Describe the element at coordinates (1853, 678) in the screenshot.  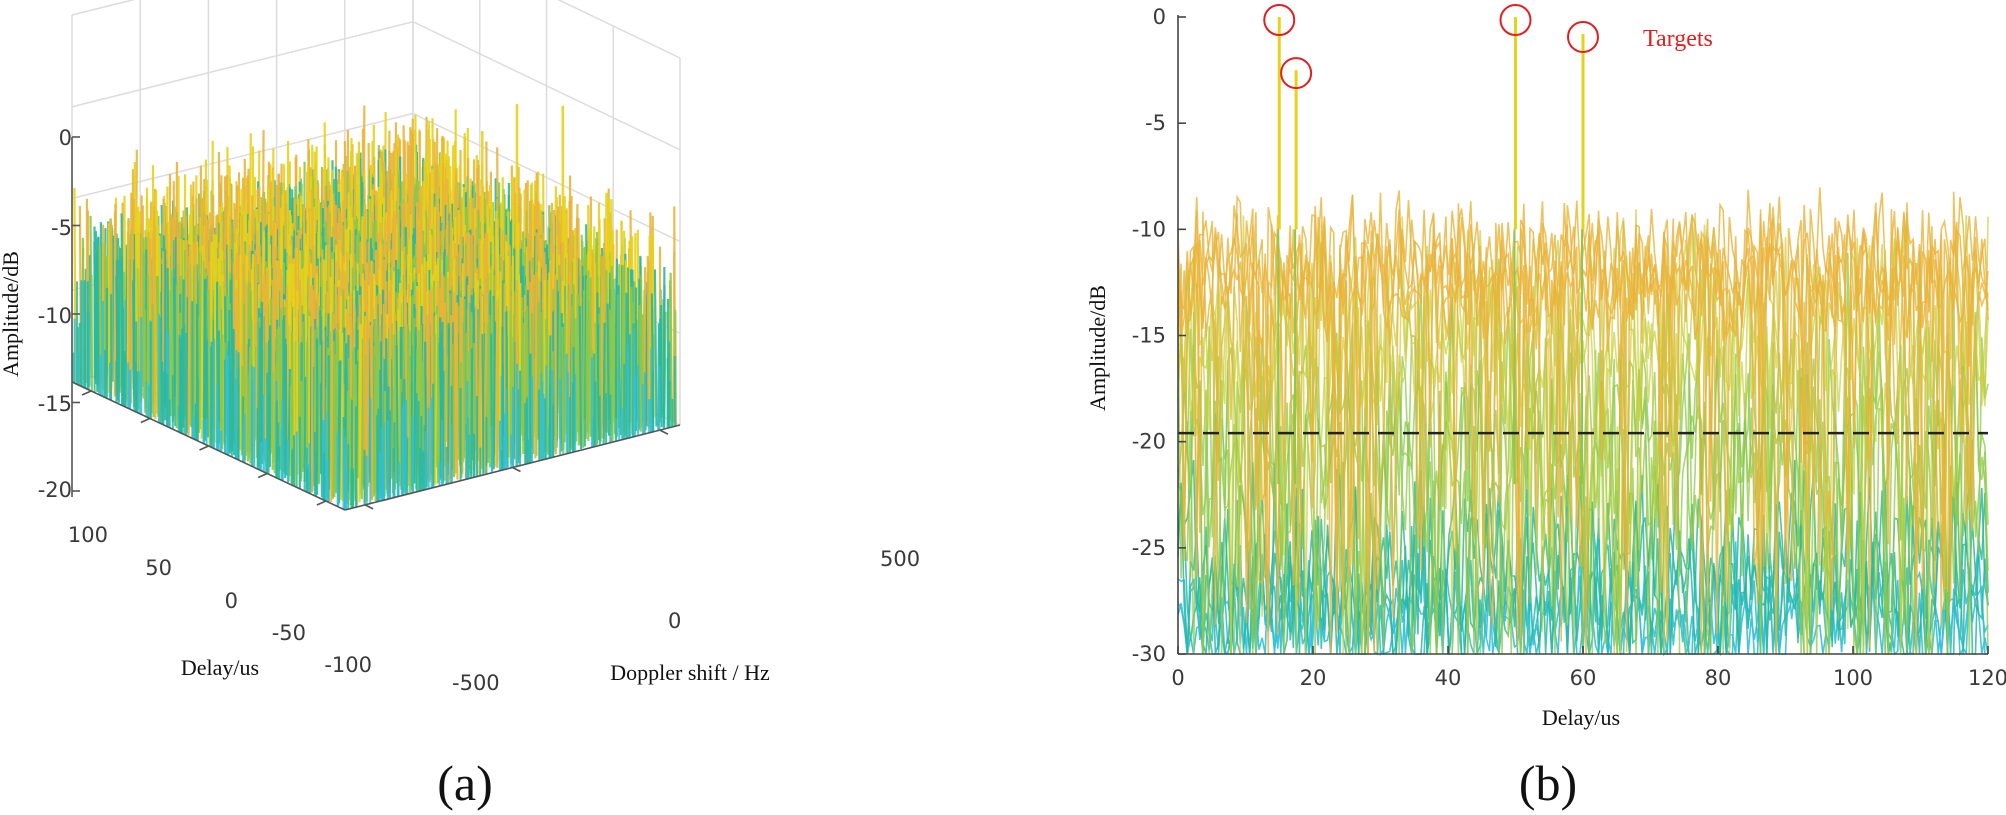
I see `b-x-tick-label: 100` at that location.